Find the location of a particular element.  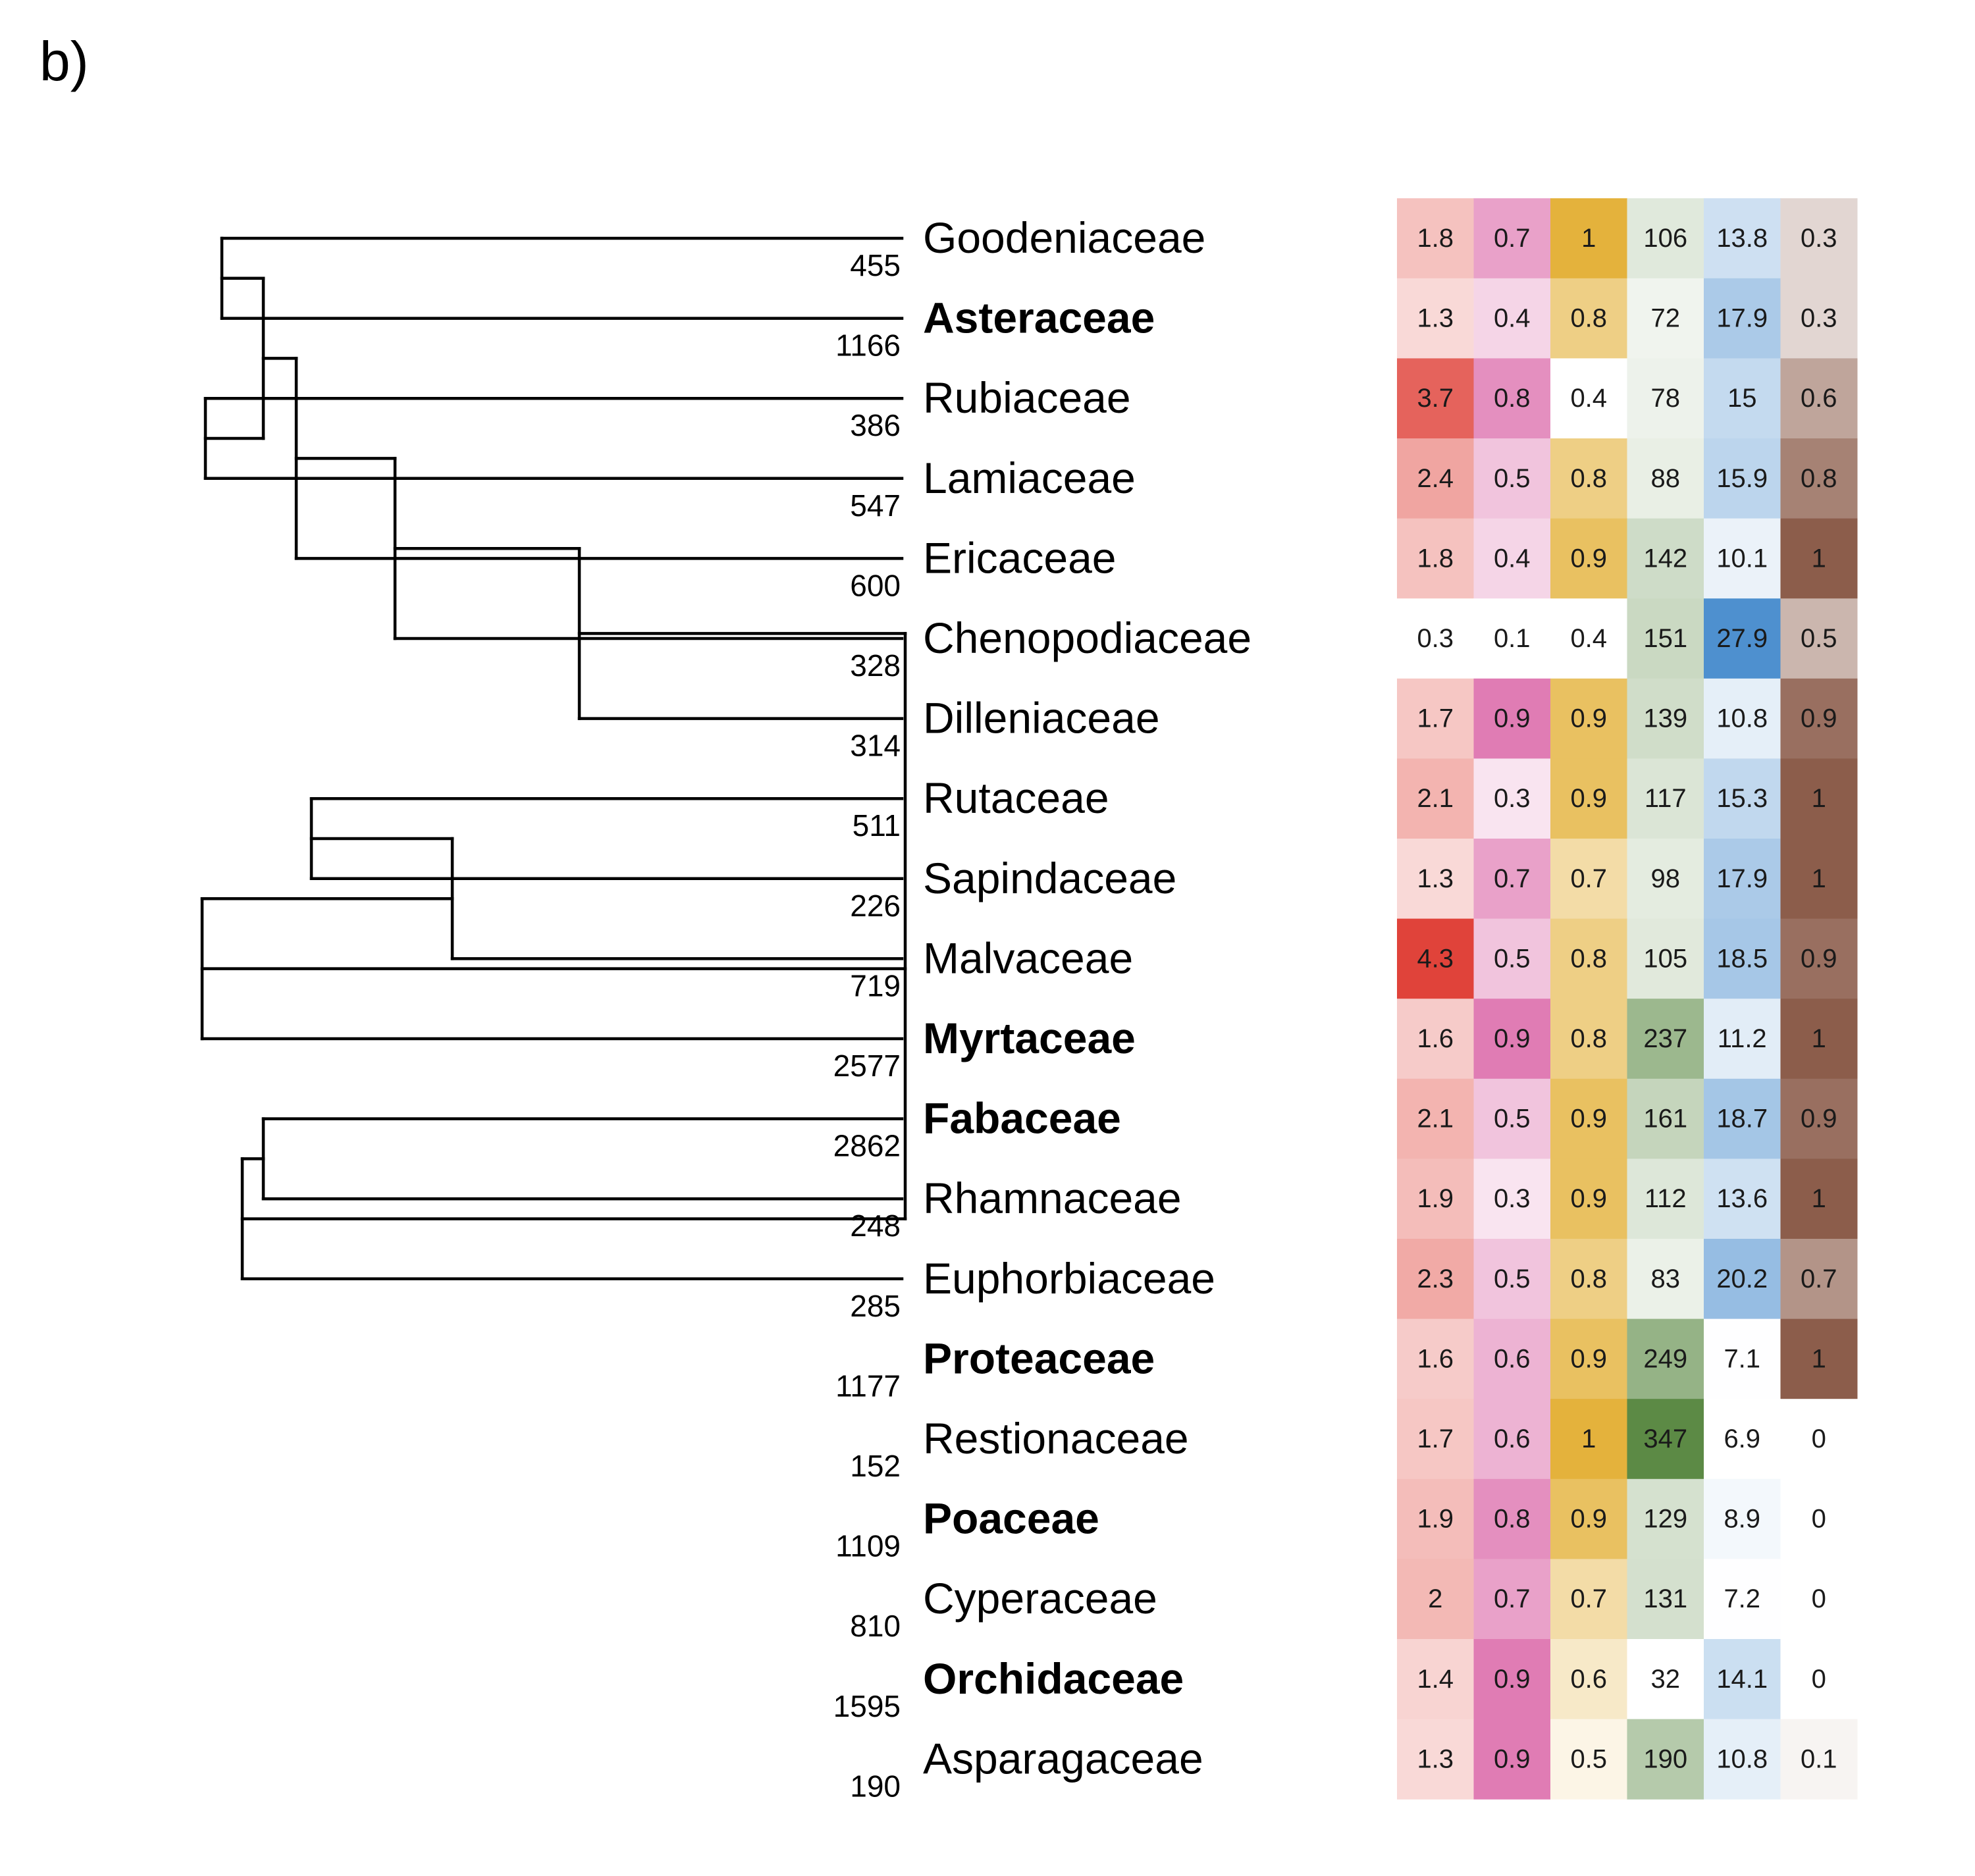

taxon-label: Euphorbiaceae is located at coordinates (1069, 1278).